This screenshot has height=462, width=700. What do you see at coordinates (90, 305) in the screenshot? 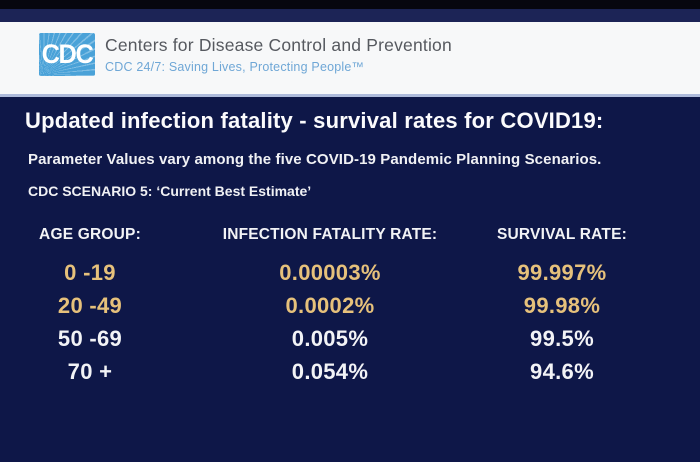
I see `cell-age-group: 20 -49` at bounding box center [90, 305].